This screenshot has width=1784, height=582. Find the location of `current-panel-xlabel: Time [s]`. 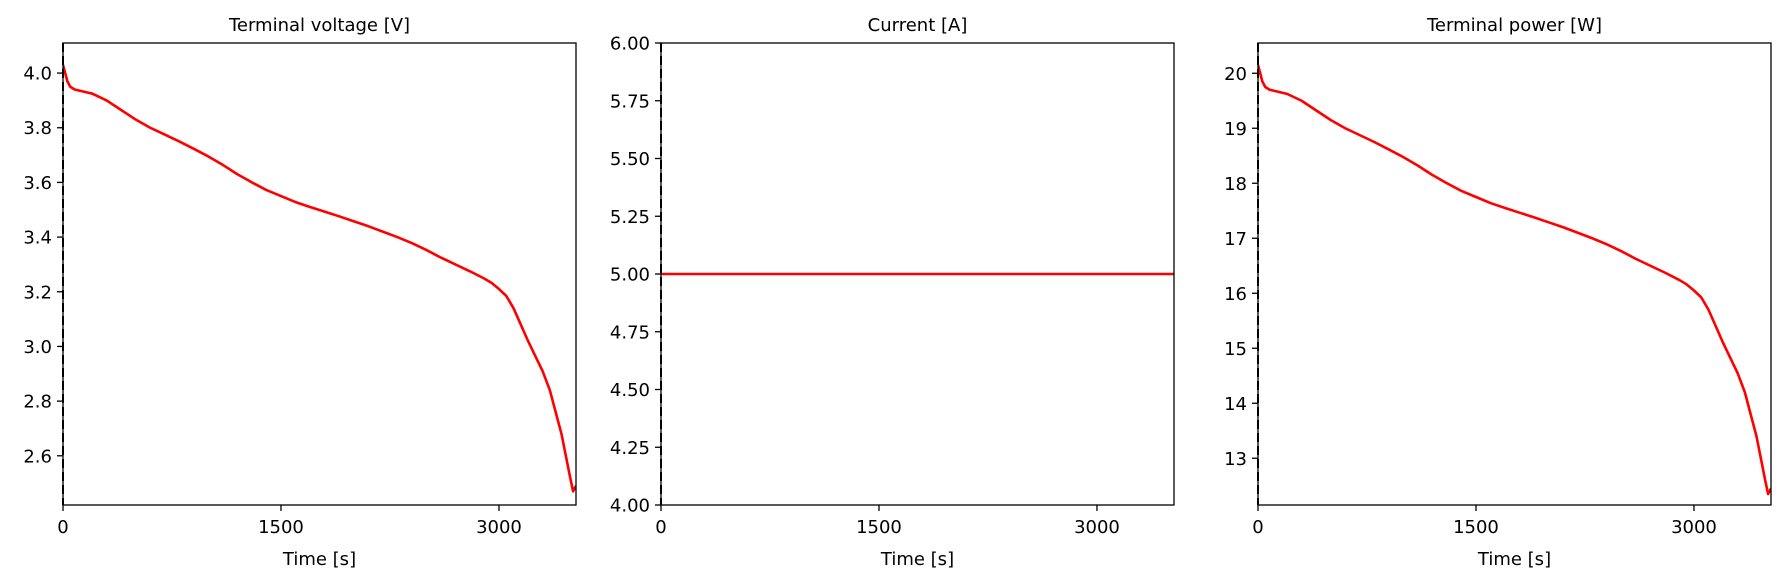

current-panel-xlabel: Time [s] is located at coordinates (917, 559).